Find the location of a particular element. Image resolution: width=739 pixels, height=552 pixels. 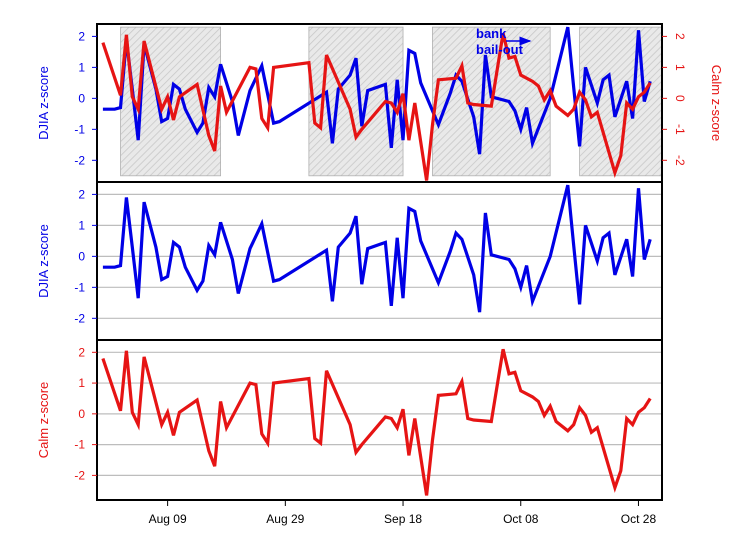

panel-2-left-tick-label: -1 is located at coordinates (79, 287).